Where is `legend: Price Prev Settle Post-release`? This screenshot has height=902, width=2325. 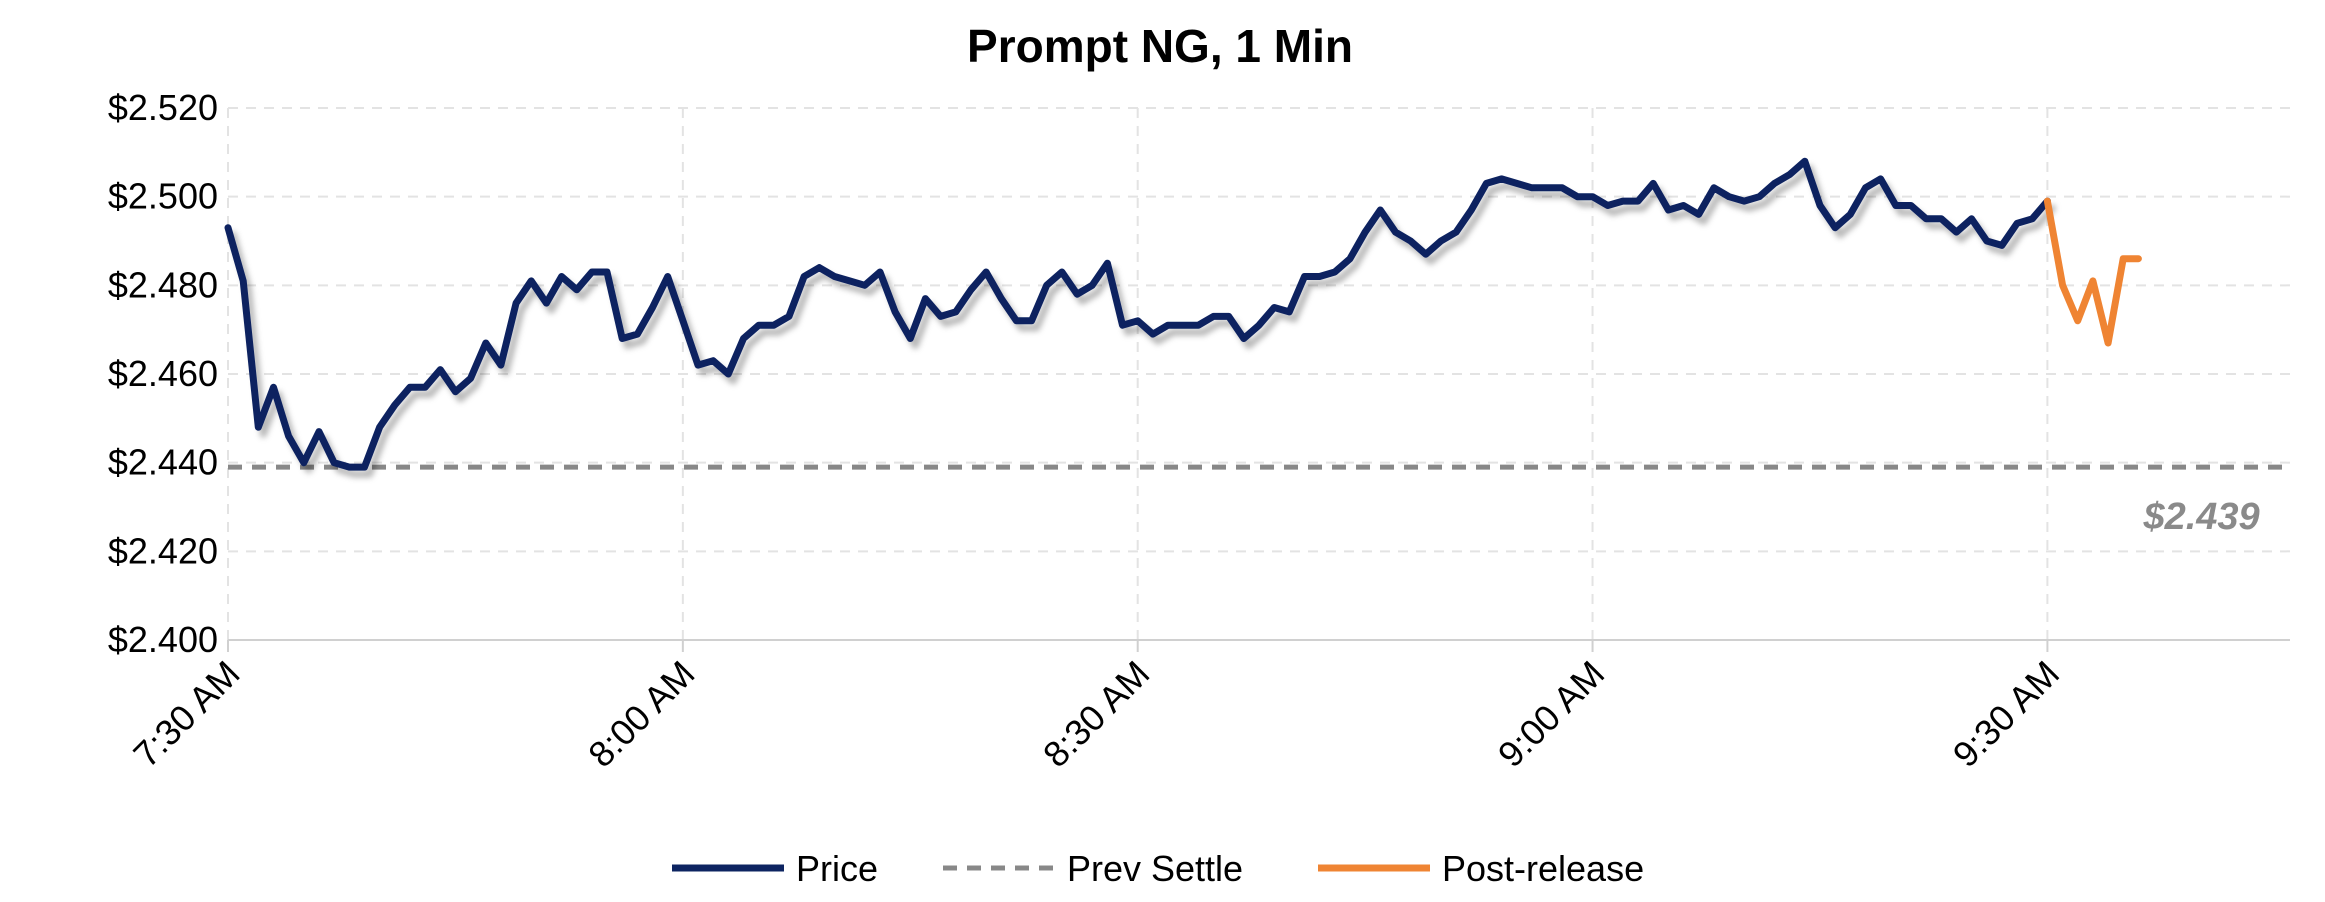 legend: Price Prev Settle Post-release is located at coordinates (1158, 868).